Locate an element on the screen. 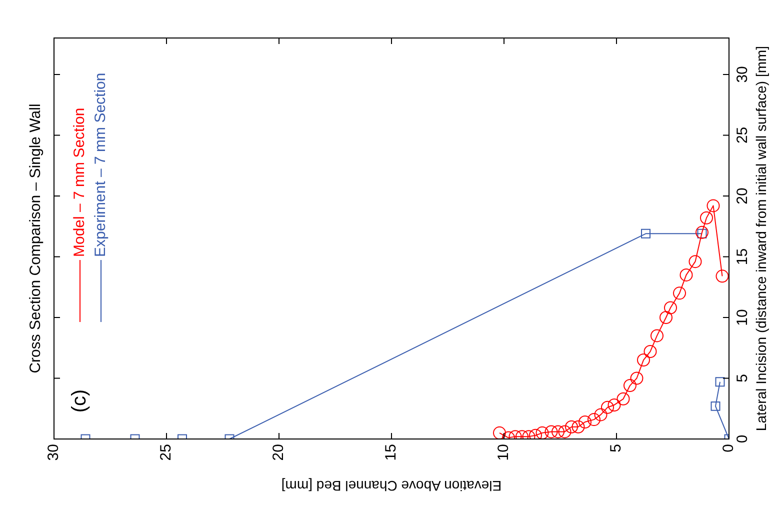 This screenshot has height=508, width=778. x-tick-label: 20 is located at coordinates (279, 452).